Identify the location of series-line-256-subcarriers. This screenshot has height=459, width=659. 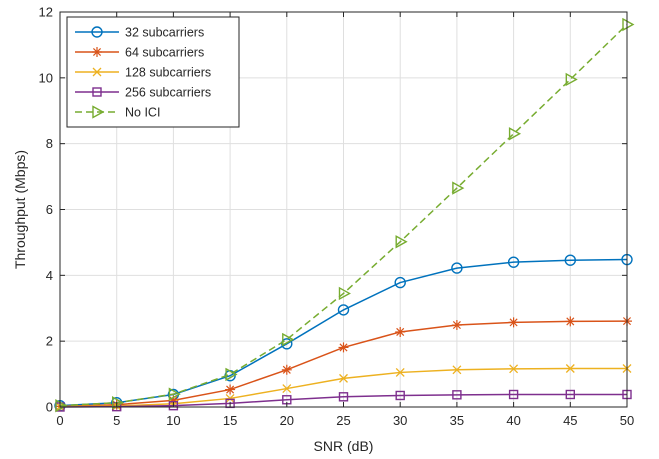
(343, 400).